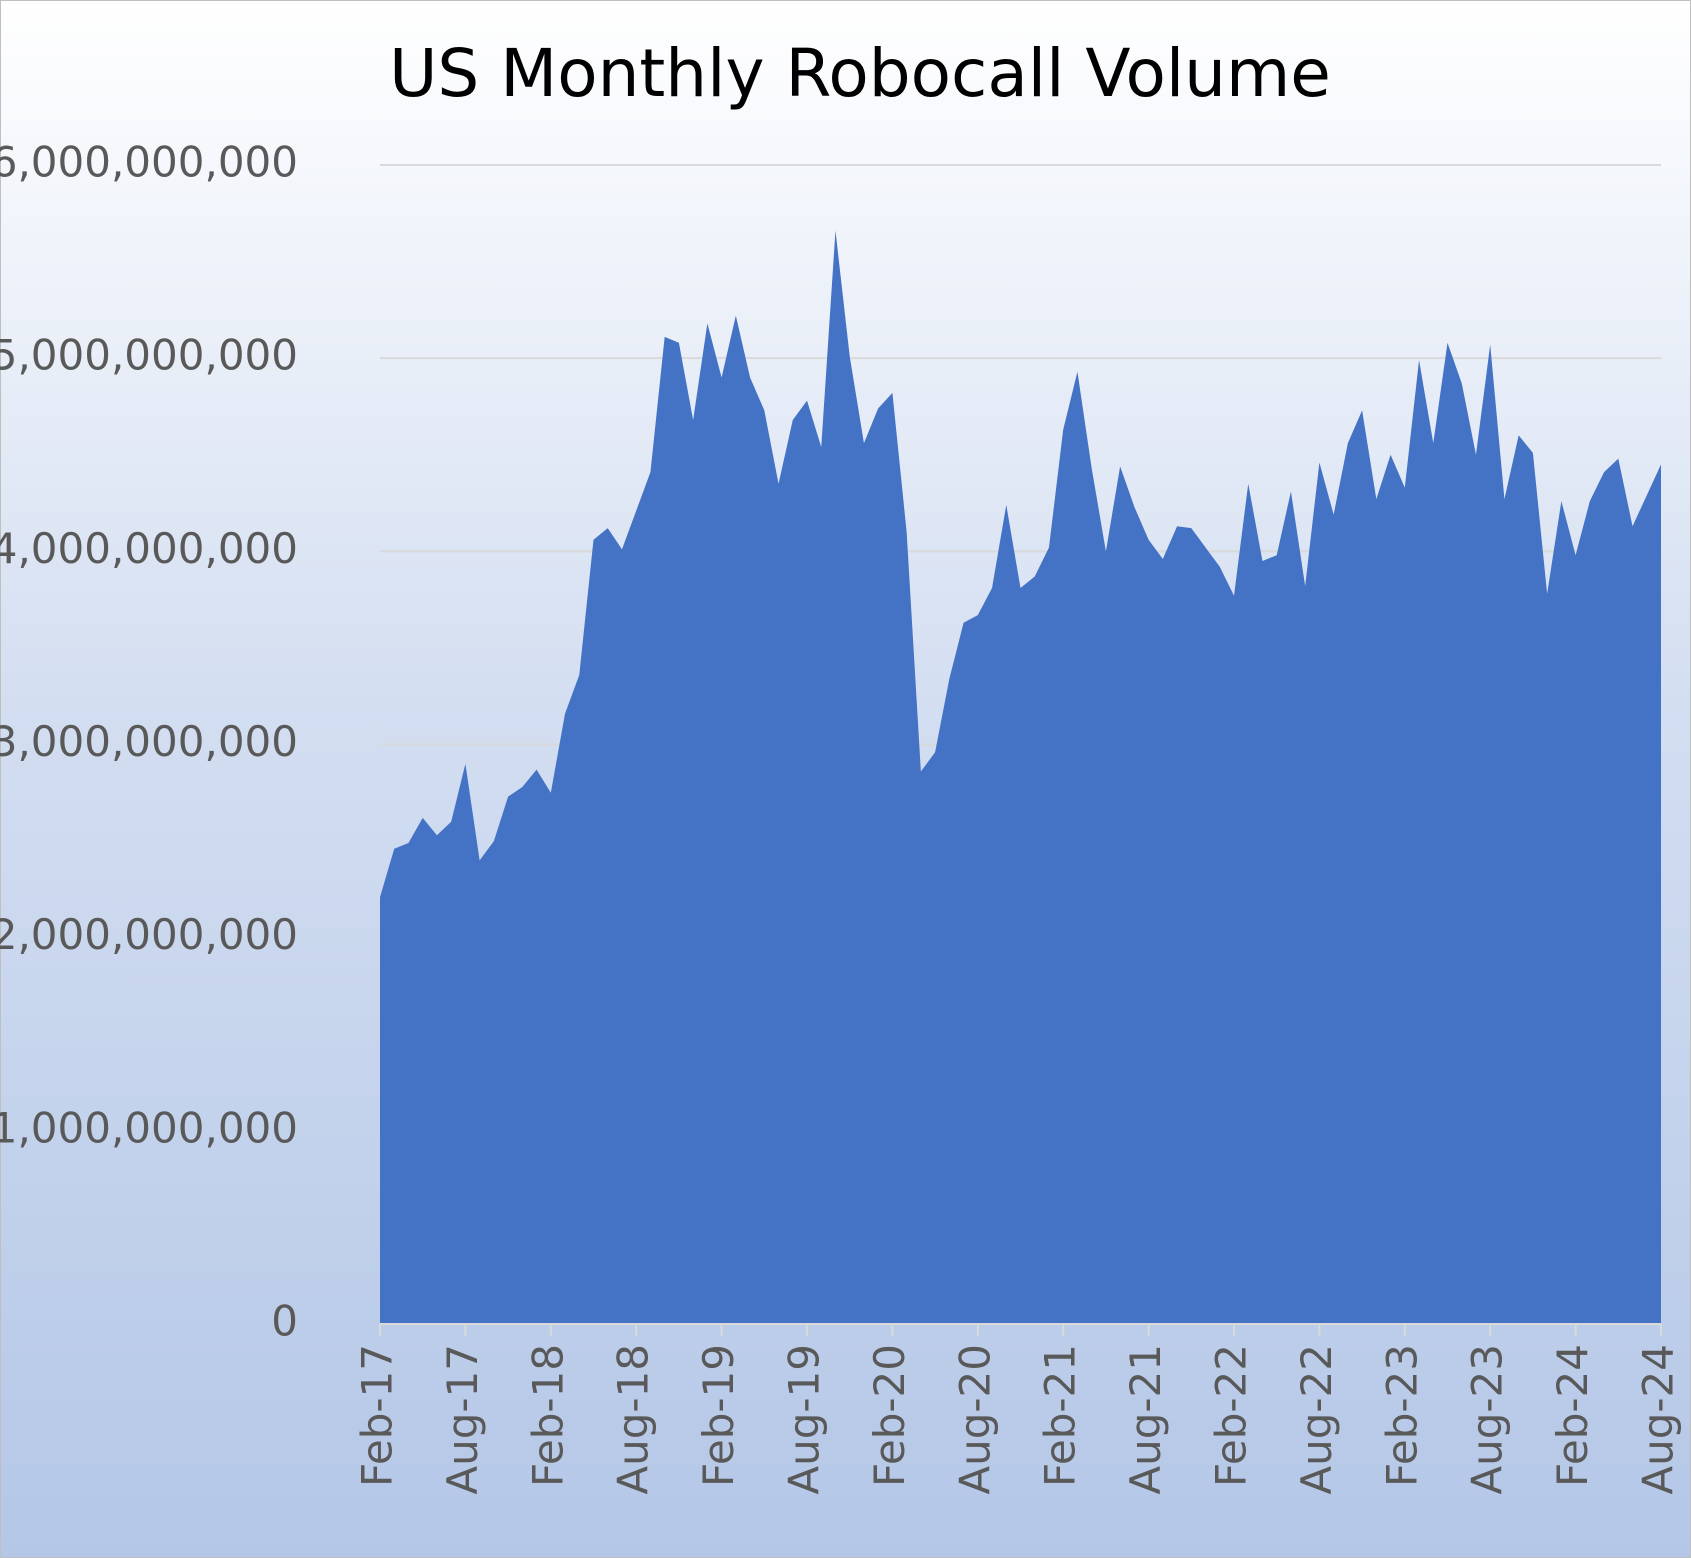  What do you see at coordinates (1401, 1415) in the screenshot?
I see `x-tick-label: Feb-23` at bounding box center [1401, 1415].